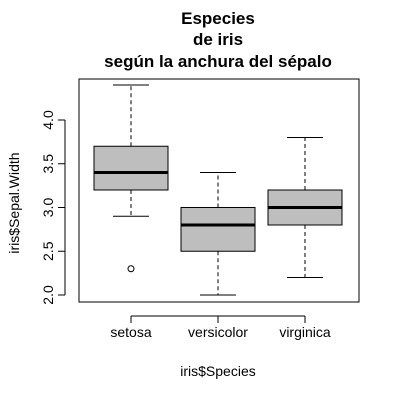 The height and width of the screenshot is (400, 400). Describe the element at coordinates (48, 164) in the screenshot. I see `y-tick-label: 3.5` at that location.